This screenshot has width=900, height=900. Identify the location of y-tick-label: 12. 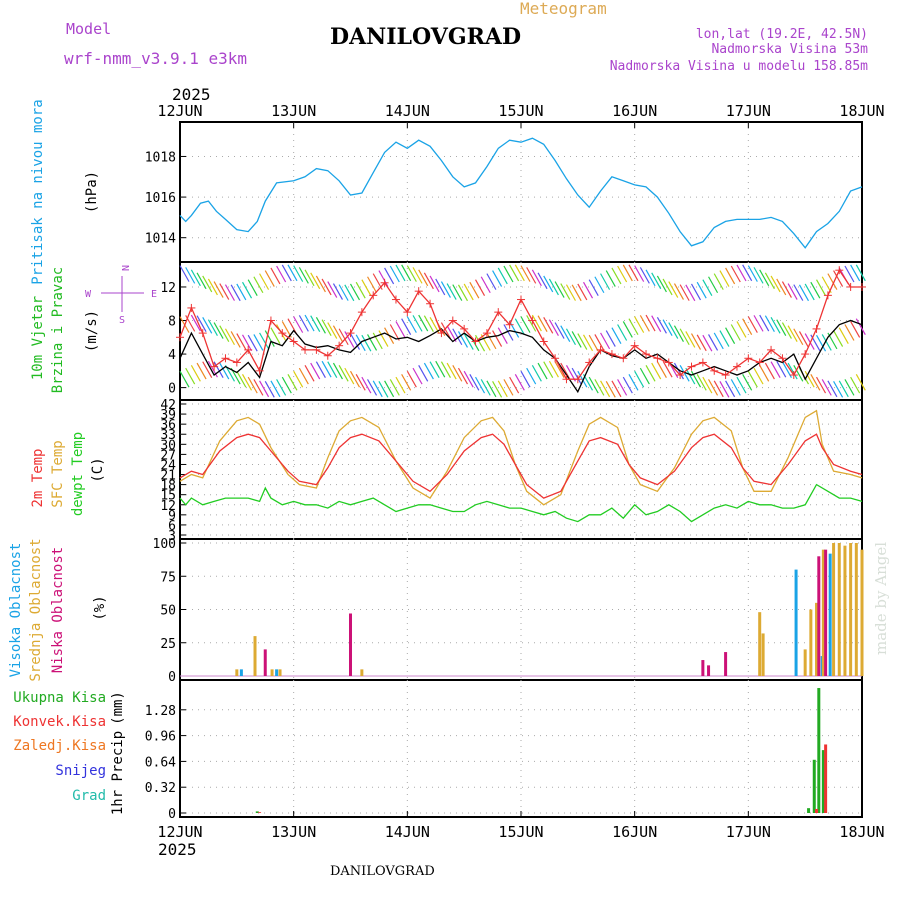
(168, 506).